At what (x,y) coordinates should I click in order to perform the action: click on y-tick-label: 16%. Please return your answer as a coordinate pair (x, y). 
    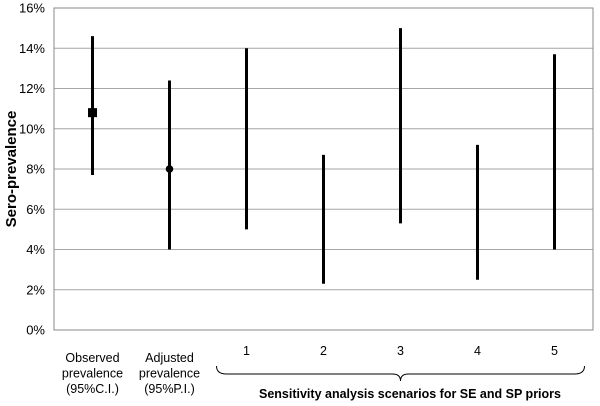
    Looking at the image, I should click on (32, 8).